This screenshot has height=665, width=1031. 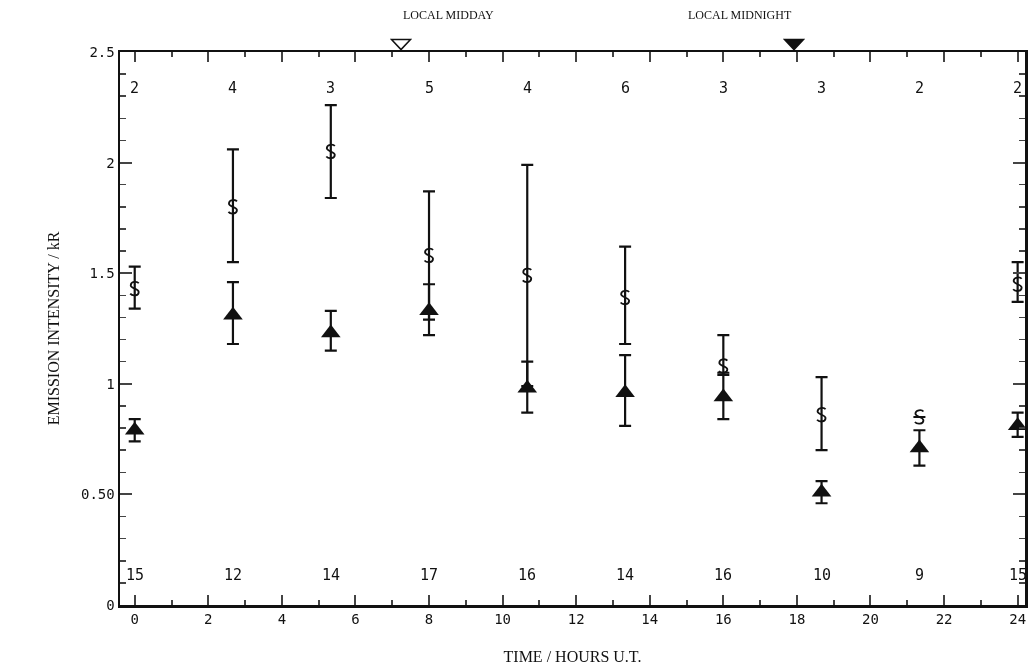 I want to click on annotation: 12, so click(x=233, y=575).